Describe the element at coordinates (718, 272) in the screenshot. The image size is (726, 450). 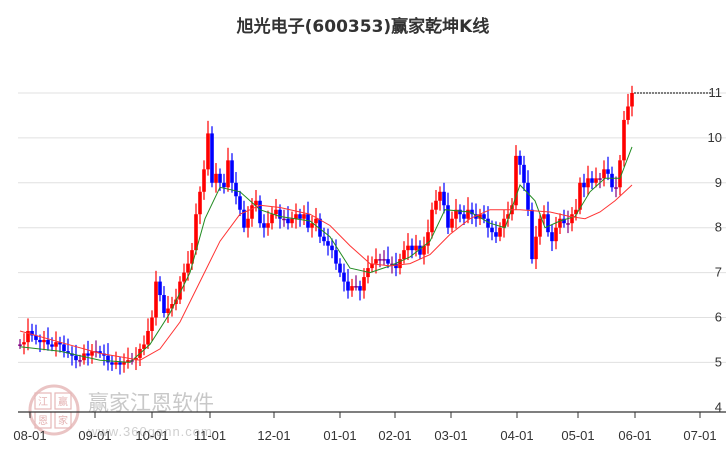
I see `y-tick-label: 7` at that location.